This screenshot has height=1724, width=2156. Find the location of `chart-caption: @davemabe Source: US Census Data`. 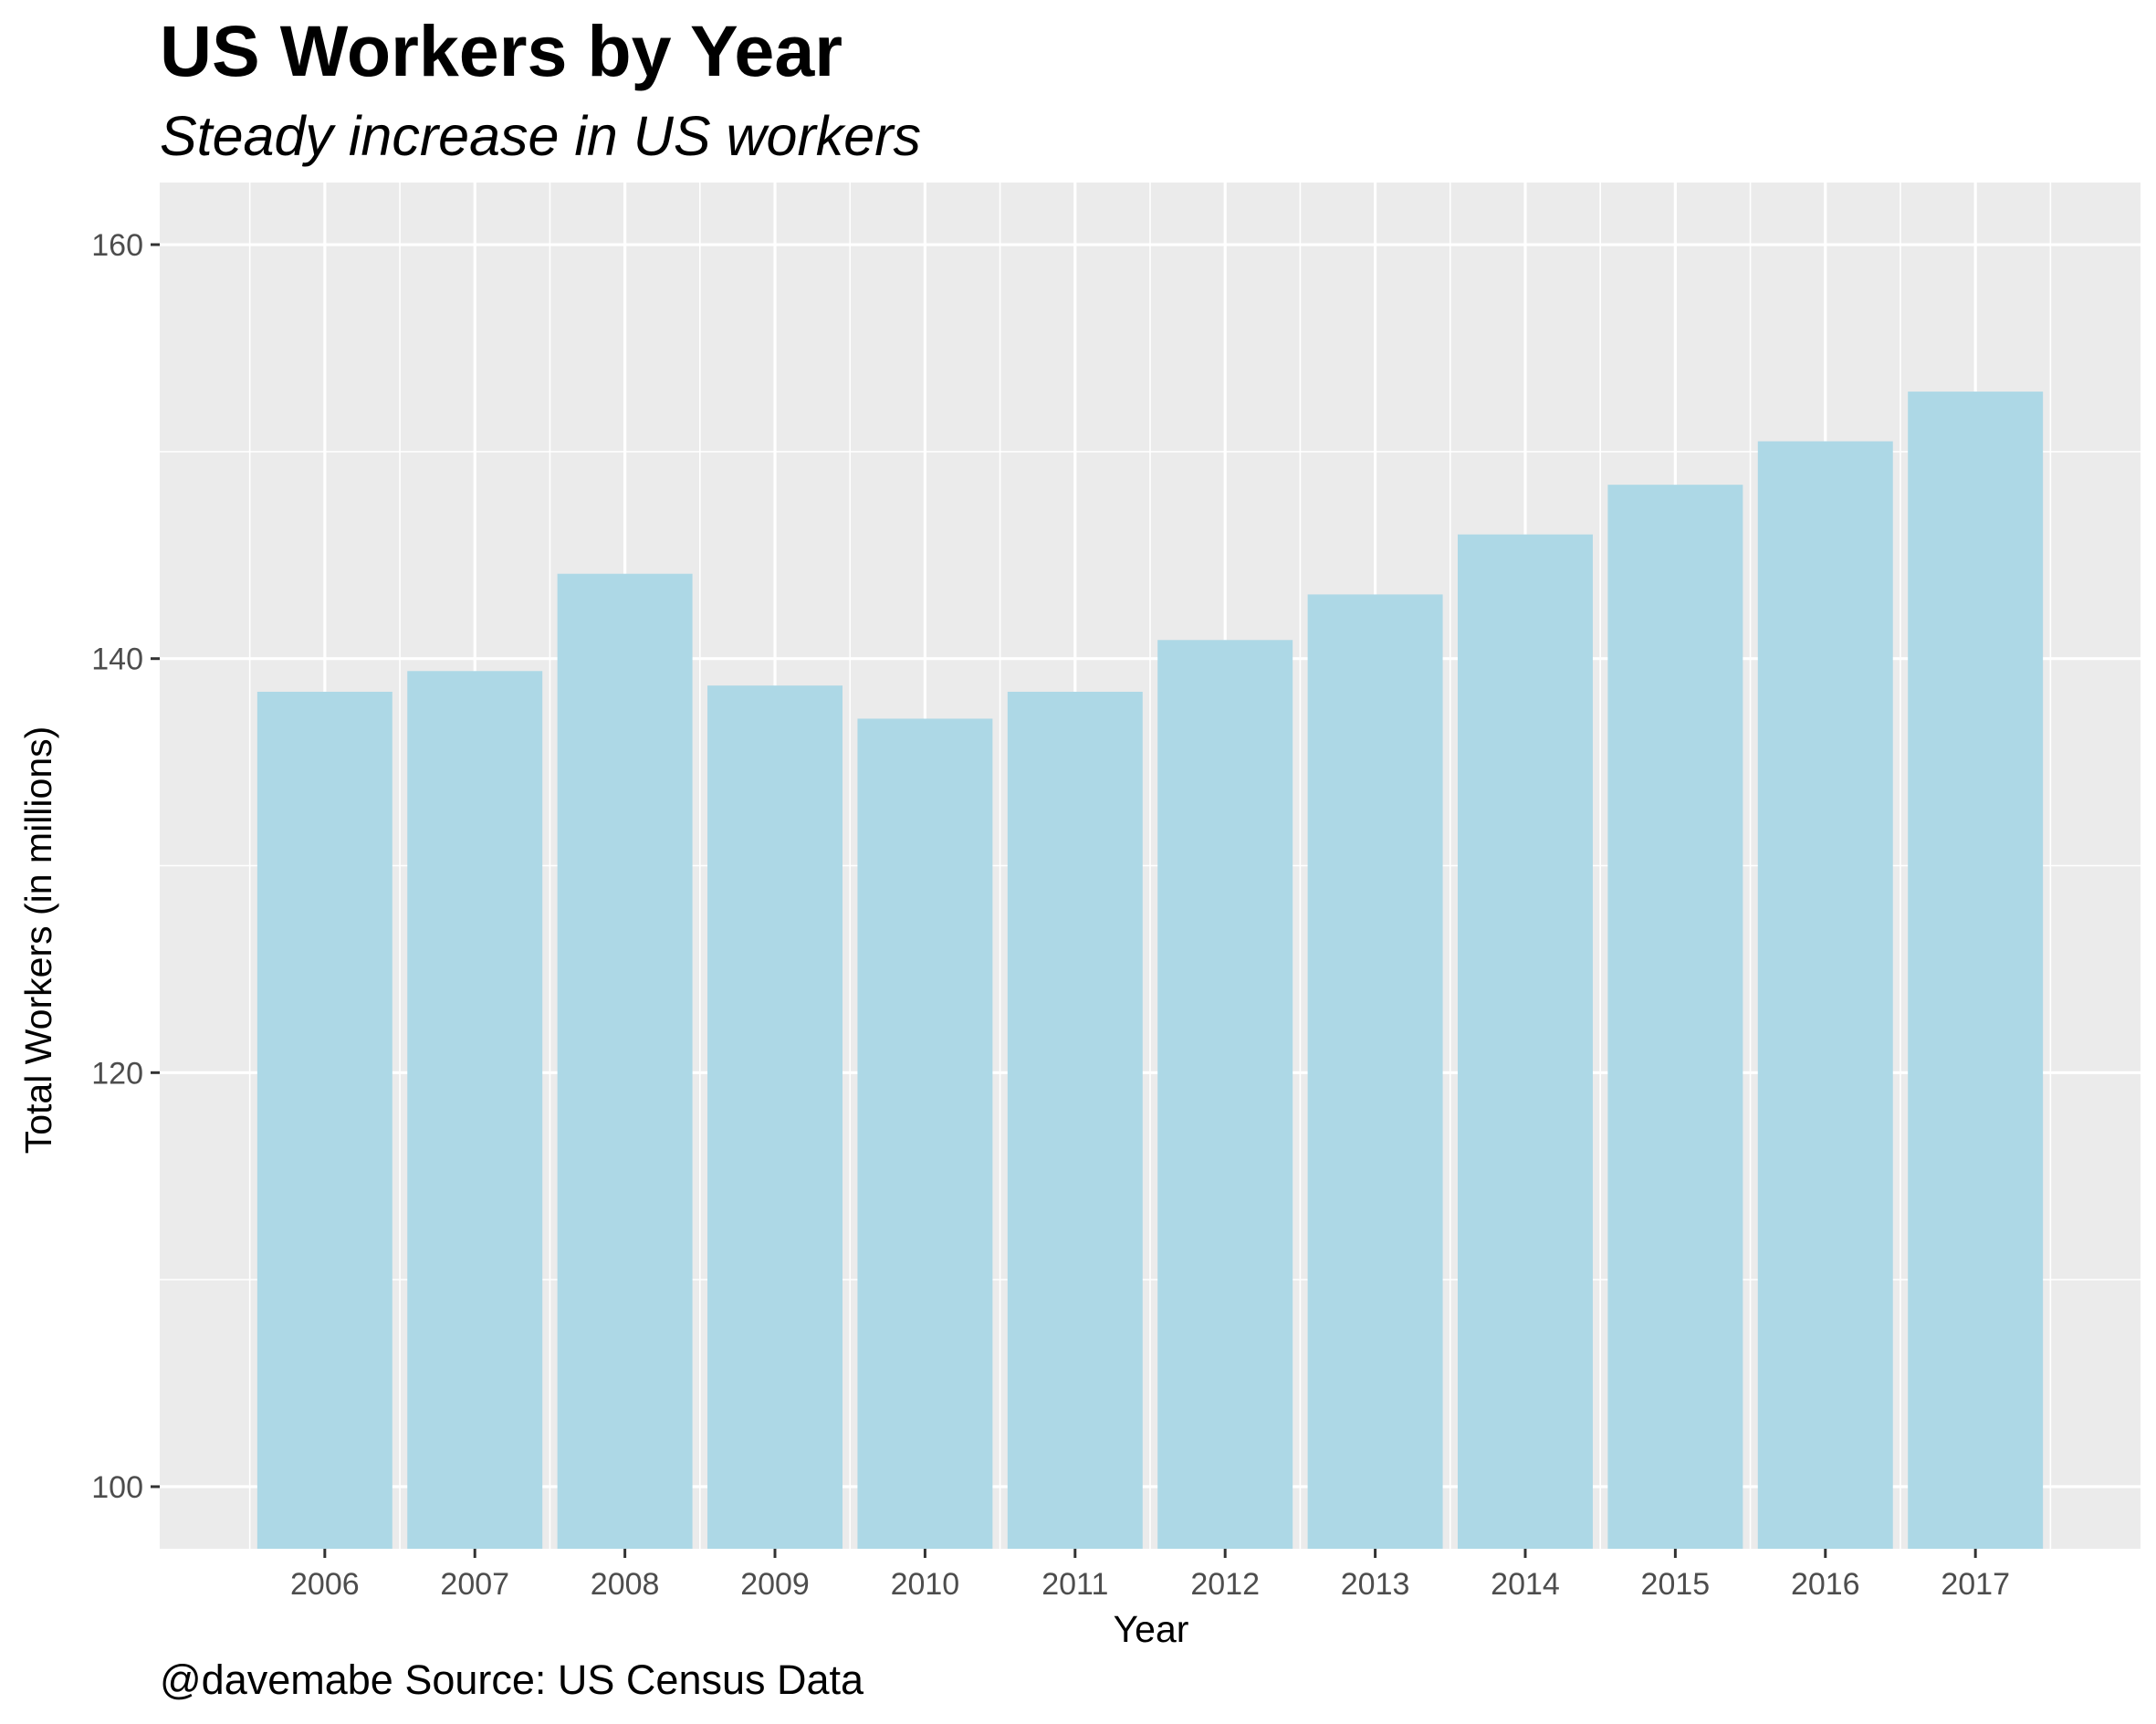

chart-caption: @davemabe Source: US Census Data is located at coordinates (512, 1679).